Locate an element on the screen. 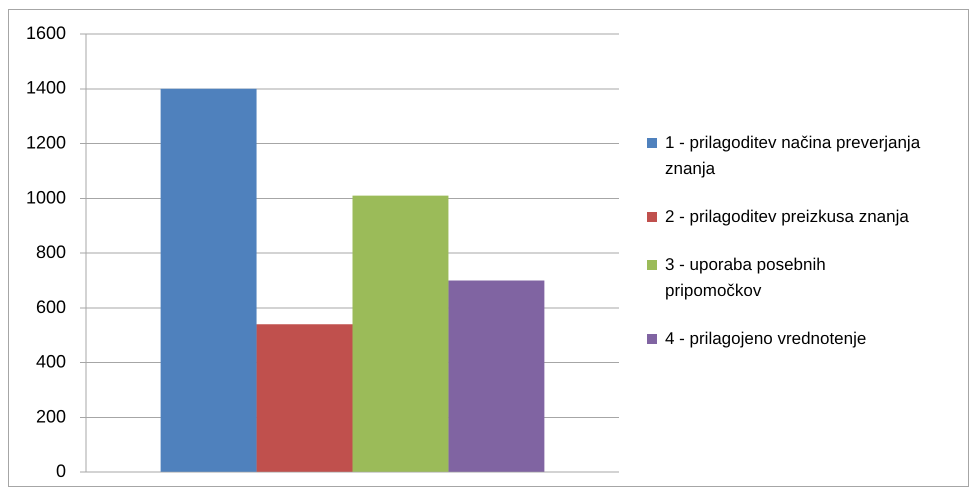 Image resolution: width=972 pixels, height=489 pixels. legend-label: 2 - prilagoditev preizkusa znanja is located at coordinates (787, 217).